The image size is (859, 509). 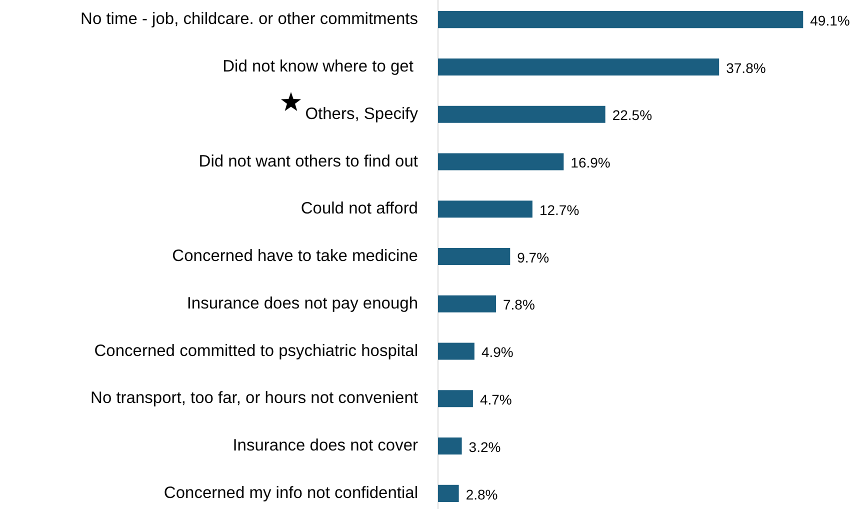 I want to click on y-tick-label: No transport, too far, or hours not convenient, so click(x=254, y=398).